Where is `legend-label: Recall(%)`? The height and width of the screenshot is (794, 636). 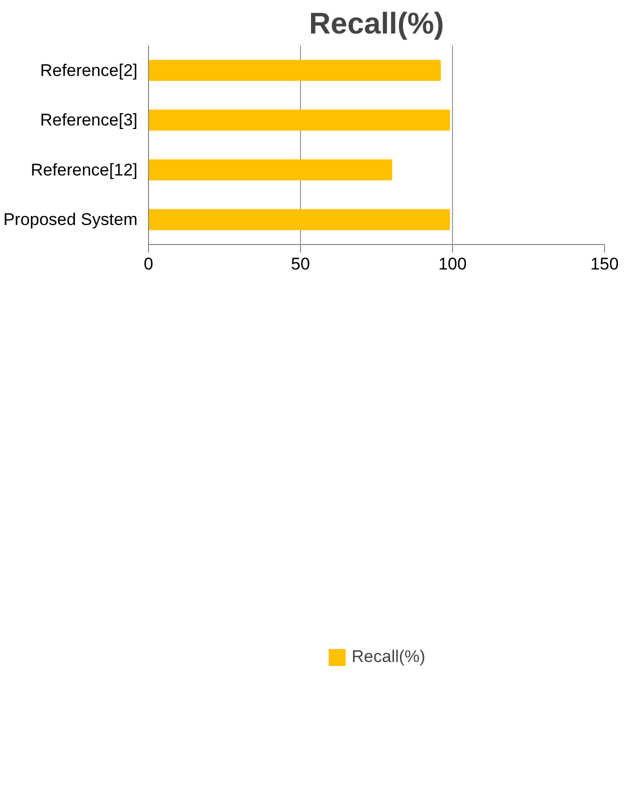 legend-label: Recall(%) is located at coordinates (389, 657).